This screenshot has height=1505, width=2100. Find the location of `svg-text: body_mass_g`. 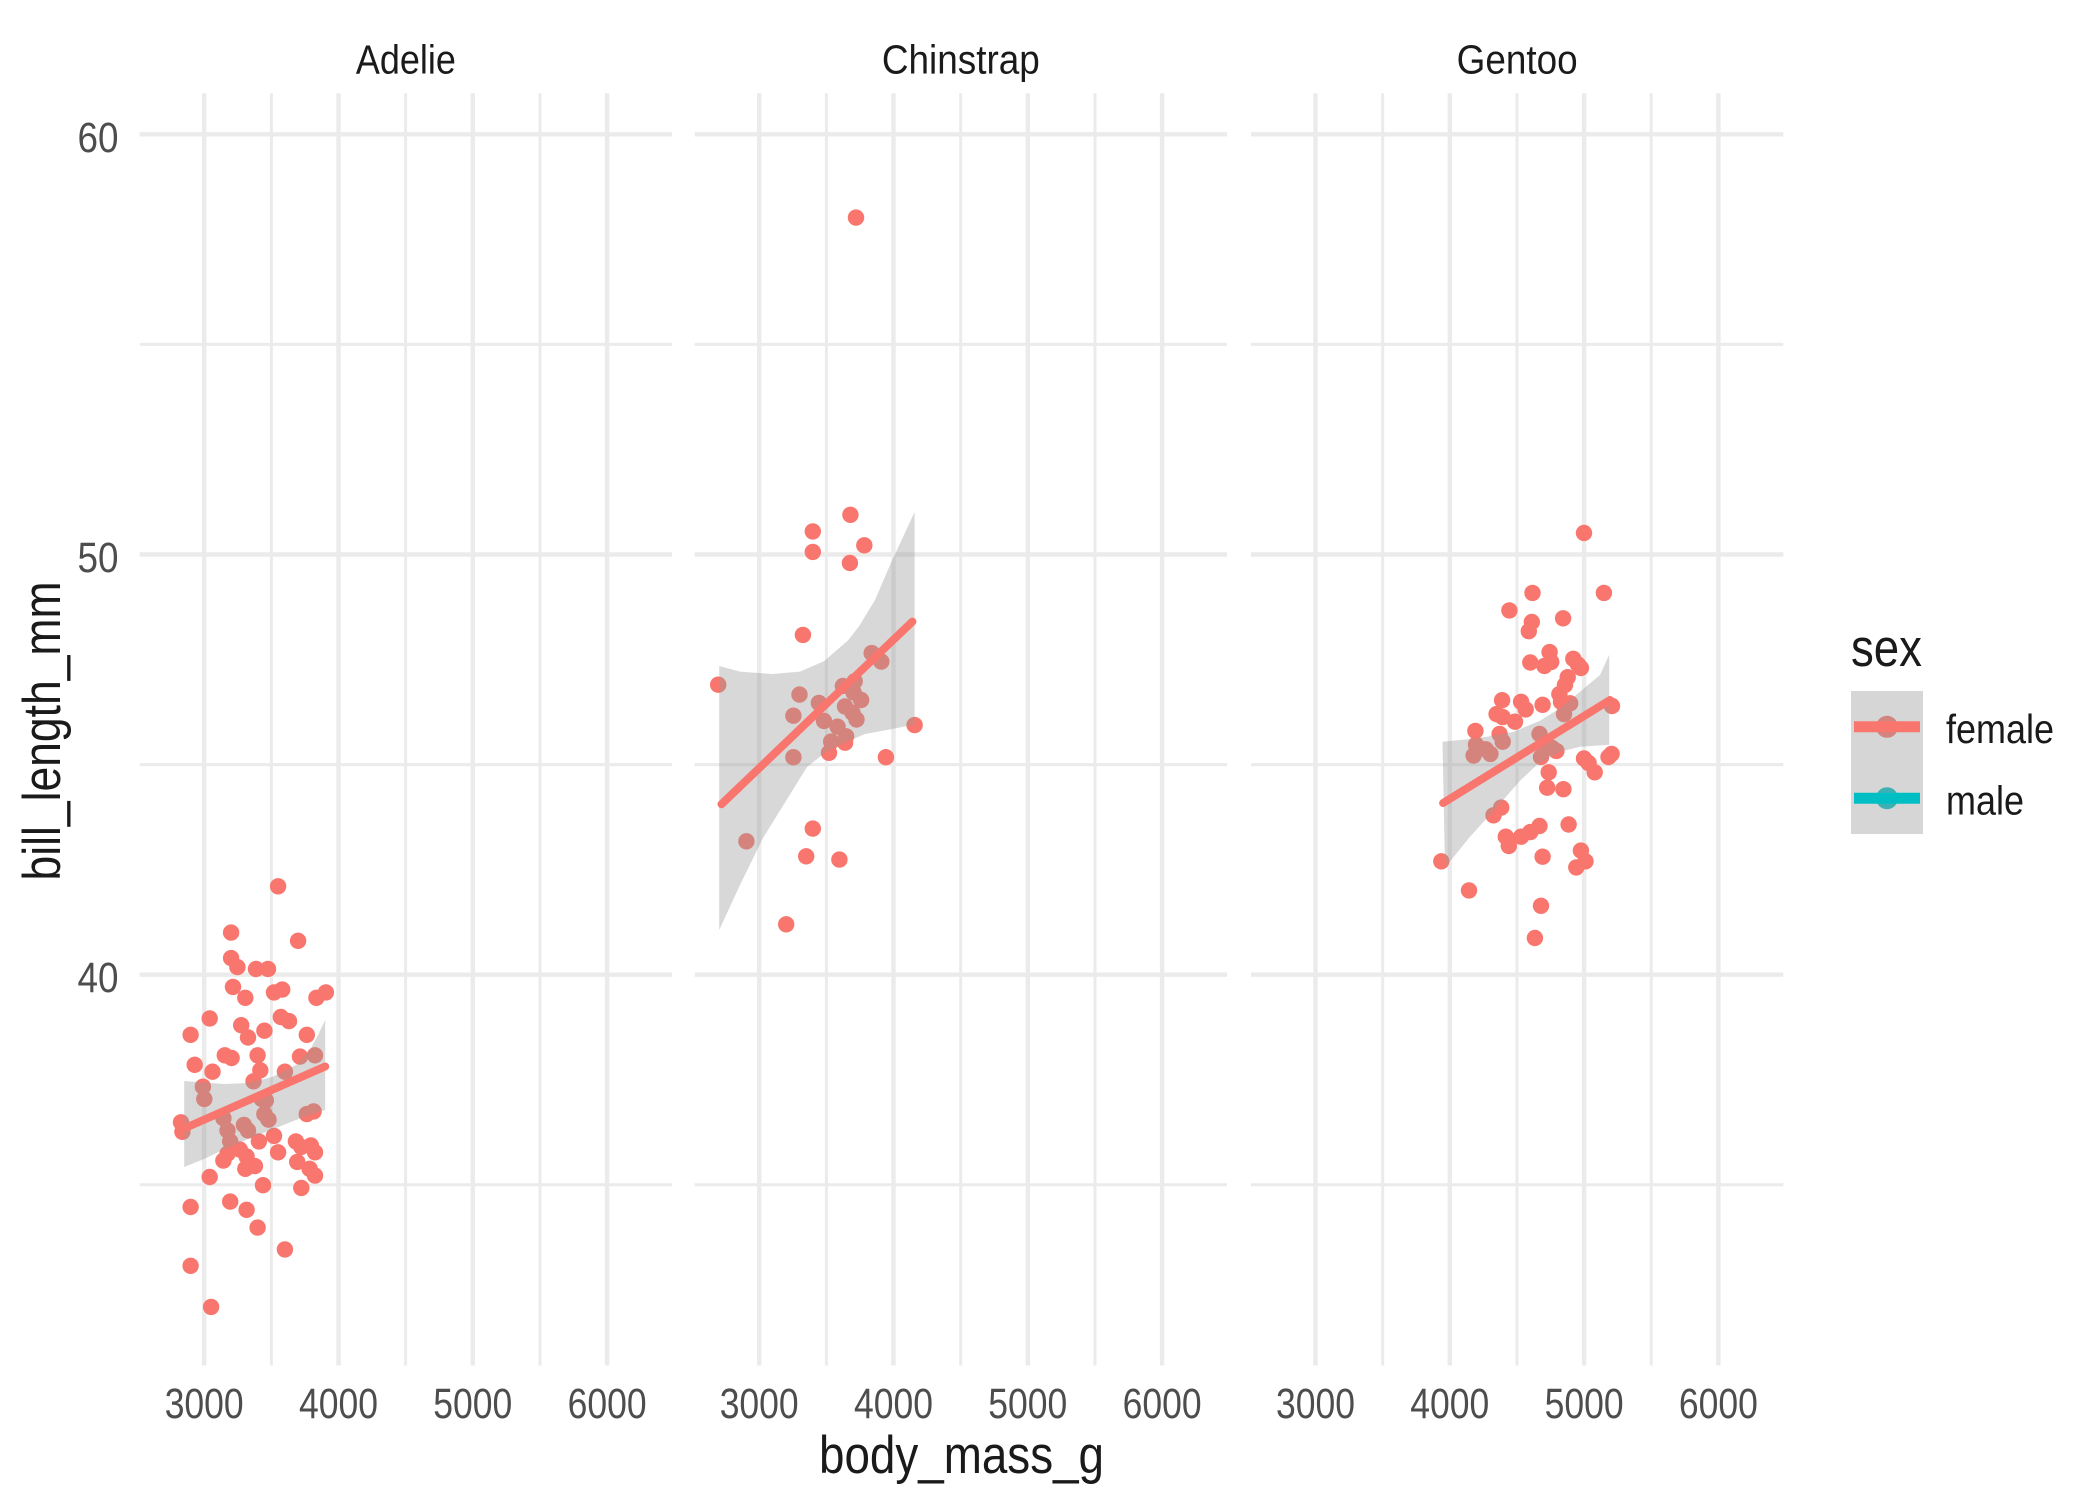

svg-text: body_mass_g is located at coordinates (961, 1455).